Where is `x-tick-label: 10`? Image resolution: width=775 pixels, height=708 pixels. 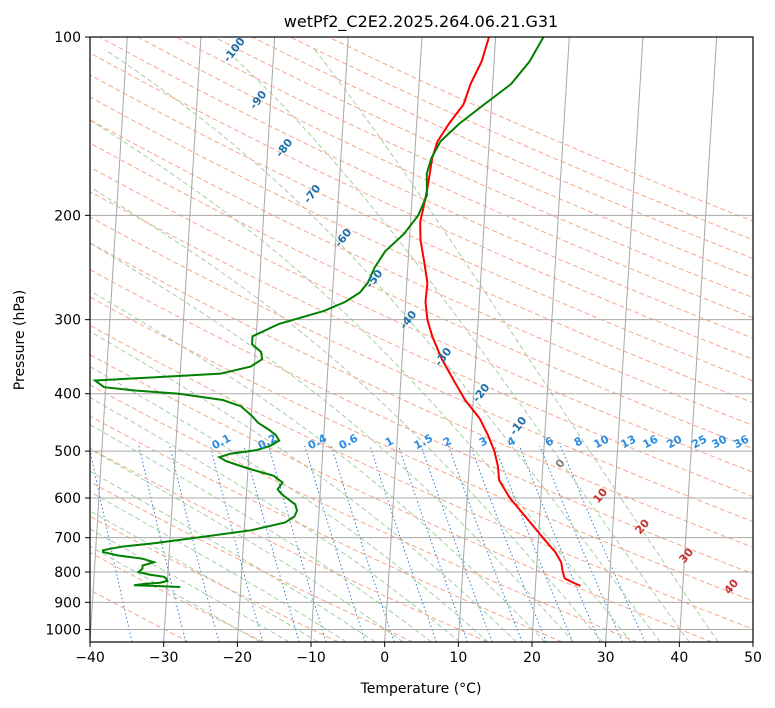
x-tick-label: 10 is located at coordinates (458, 658).